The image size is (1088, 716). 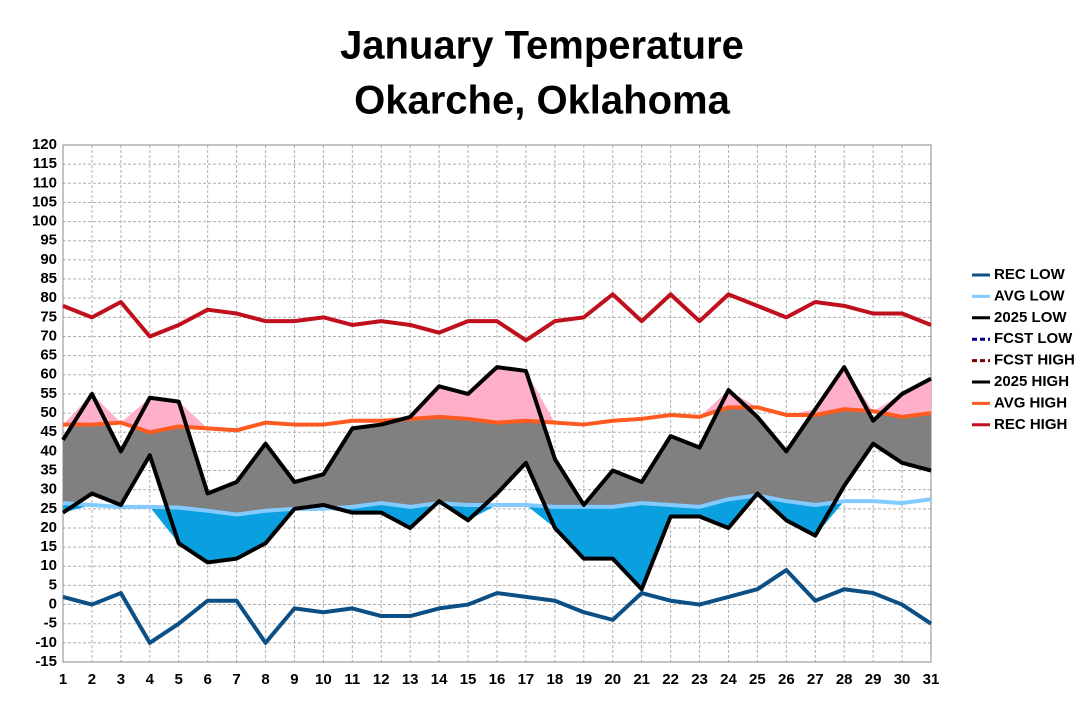 I want to click on x-tick-label: 6, so click(x=207, y=679).